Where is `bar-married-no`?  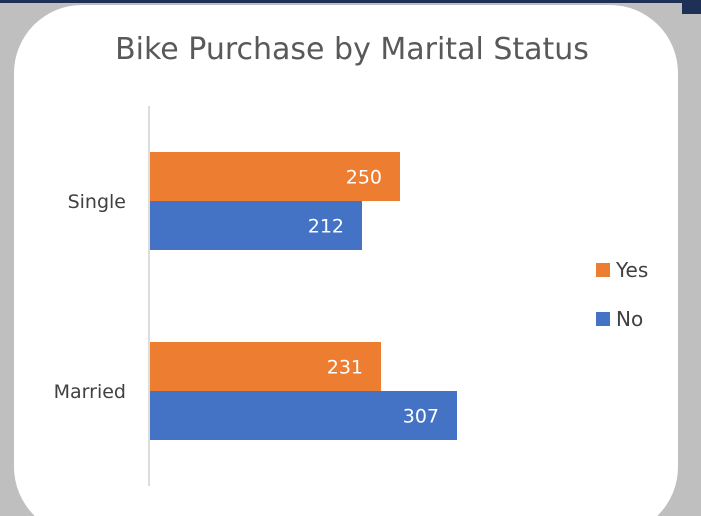 bar-married-no is located at coordinates (303, 415).